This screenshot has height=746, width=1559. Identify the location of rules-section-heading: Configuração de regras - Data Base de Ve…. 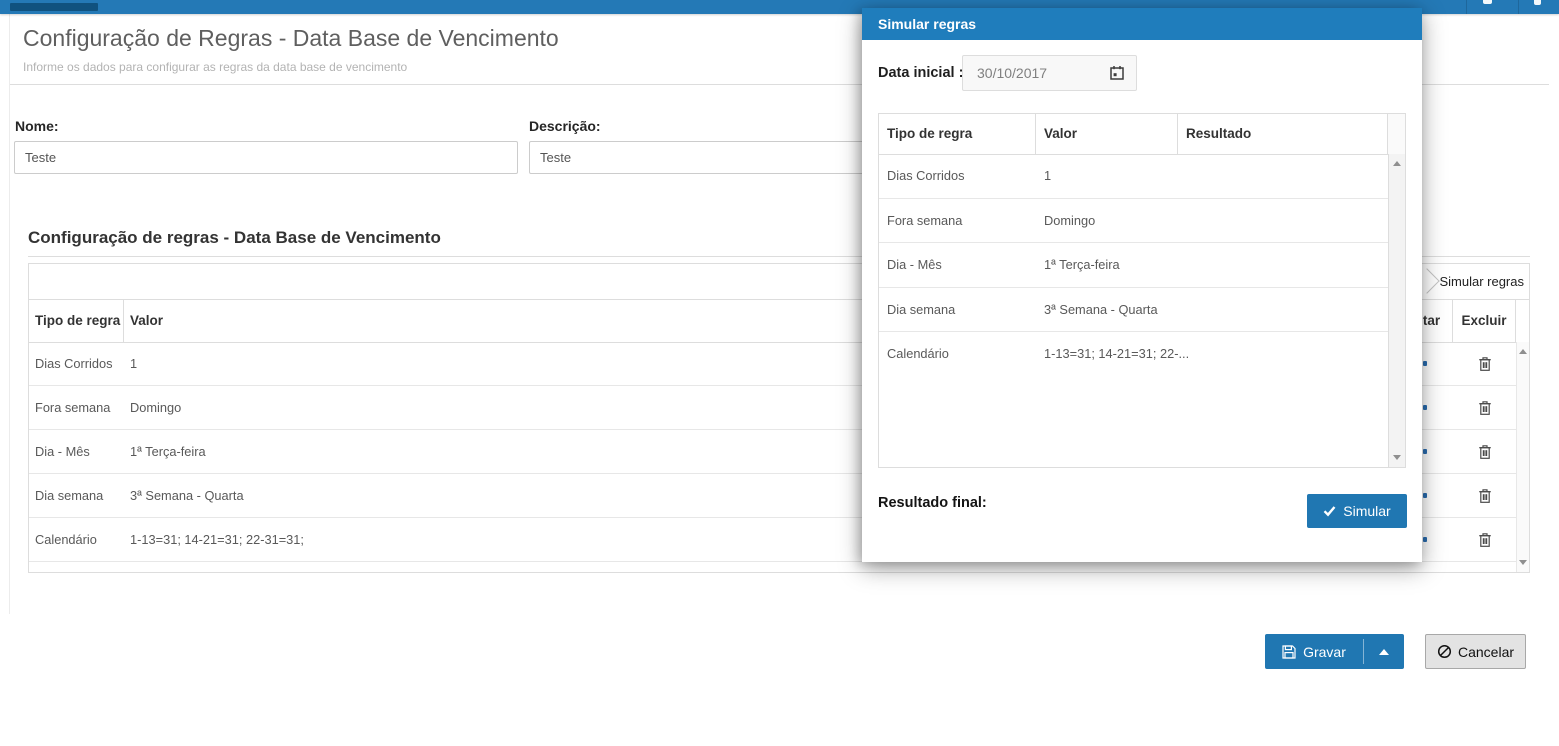
(234, 237).